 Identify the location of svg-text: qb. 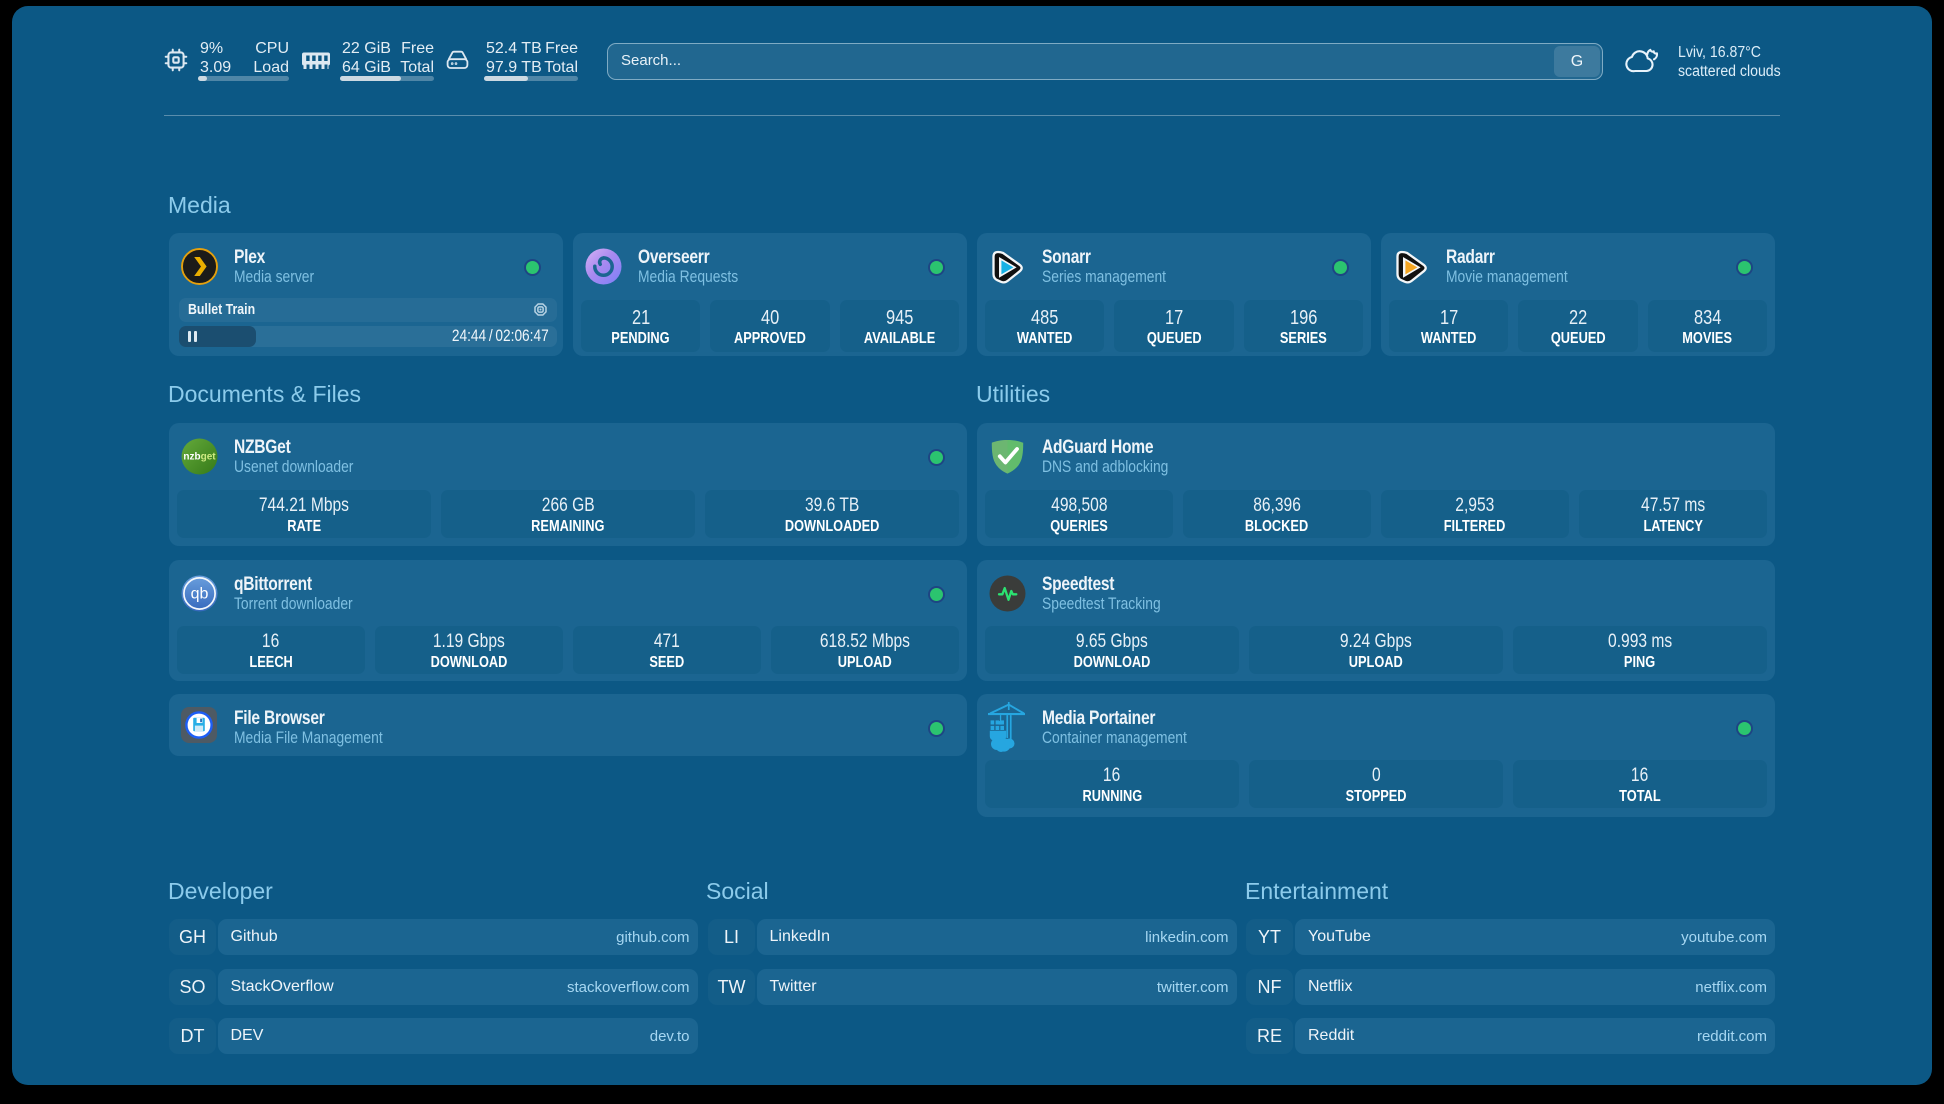
(200, 594).